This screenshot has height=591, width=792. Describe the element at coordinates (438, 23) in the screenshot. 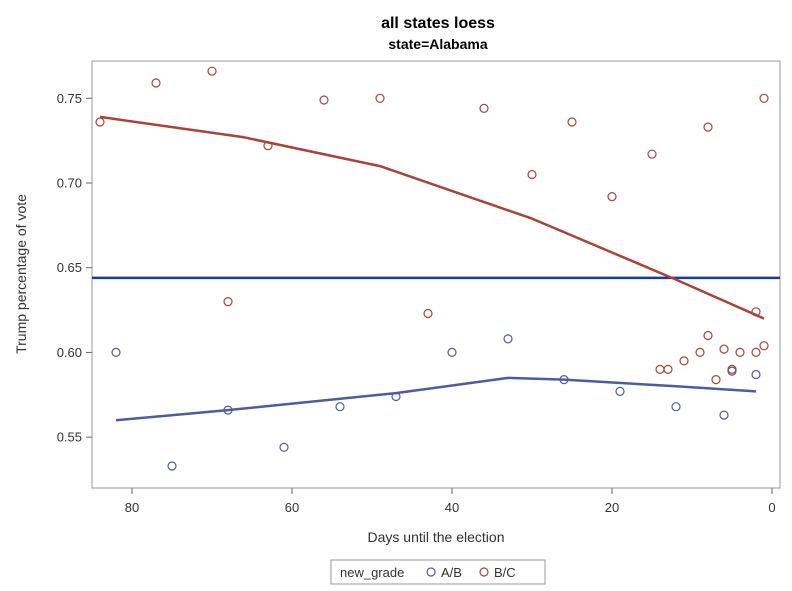

I see `chart-title: all states loess` at that location.